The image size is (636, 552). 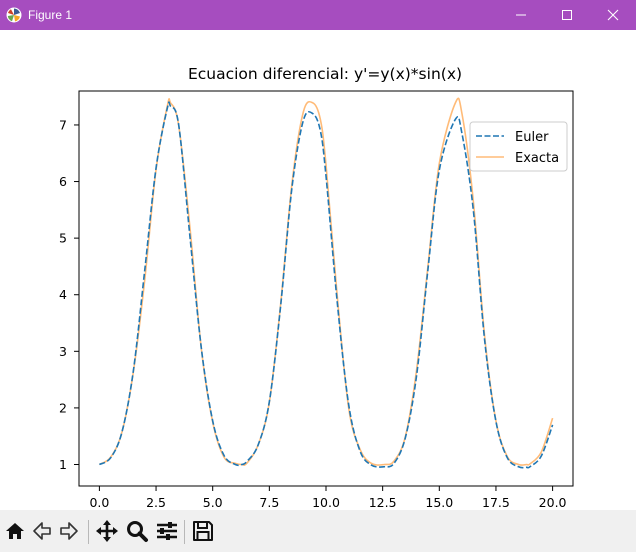 I want to click on close-icon, so click(x=613, y=15).